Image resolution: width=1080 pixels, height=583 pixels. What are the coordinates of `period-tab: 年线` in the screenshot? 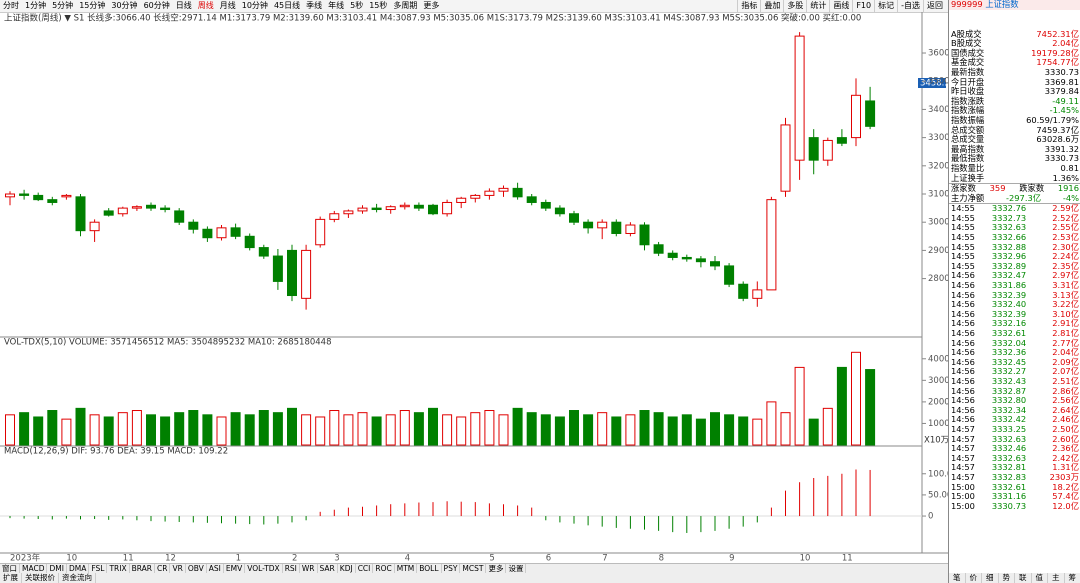 It's located at (336, 5).